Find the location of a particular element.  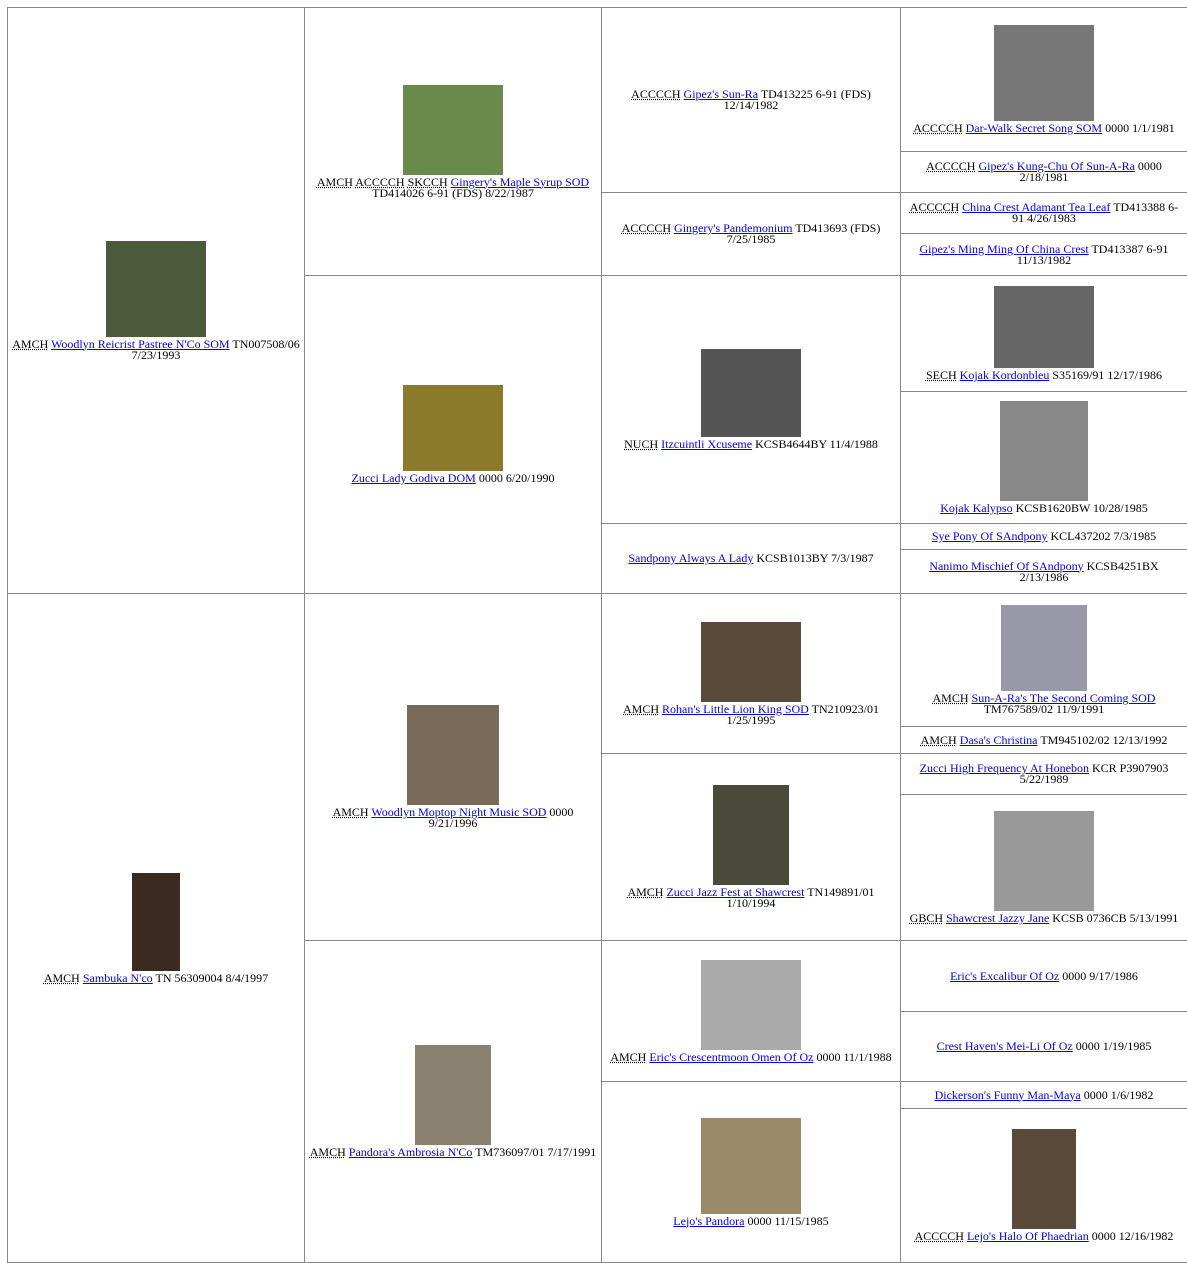

pedigree-cell: AMCH Sambuka N'co TN 56309004 8/4/1997 is located at coordinates (156, 928).